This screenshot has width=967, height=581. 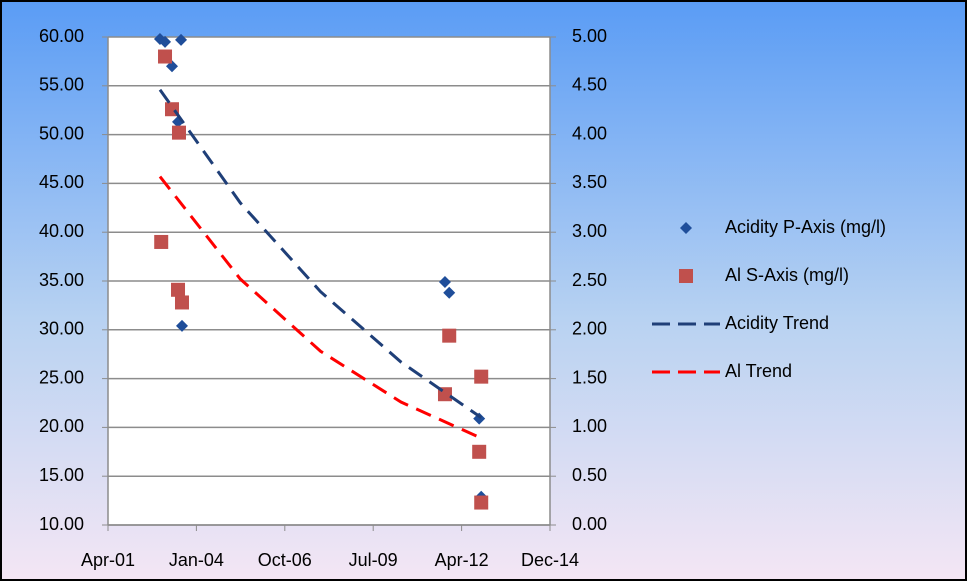 What do you see at coordinates (589, 426) in the screenshot?
I see `y2-tick-label: 1.00` at bounding box center [589, 426].